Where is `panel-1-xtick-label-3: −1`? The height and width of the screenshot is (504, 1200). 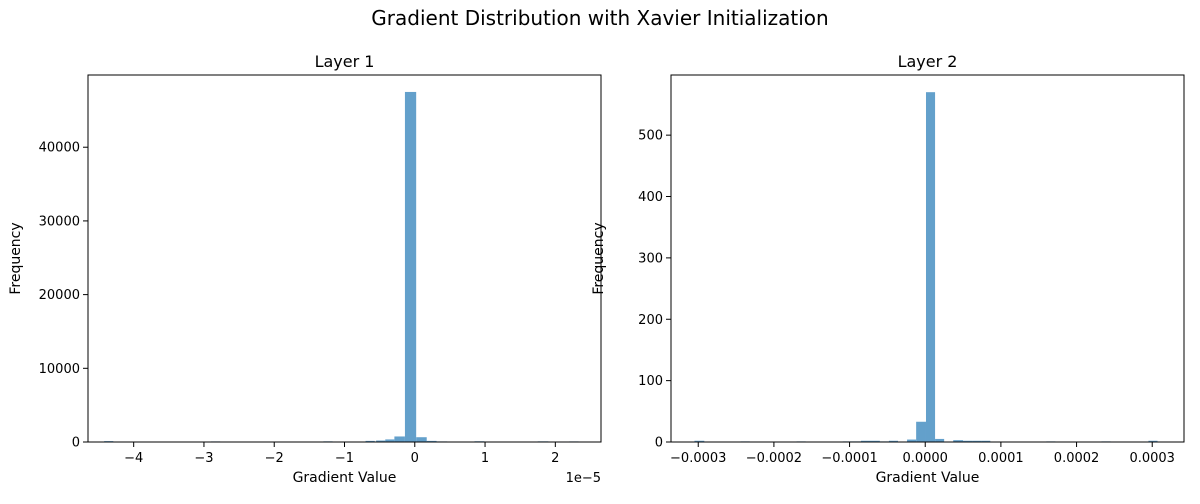 panel-1-xtick-label-3: −1 is located at coordinates (344, 458).